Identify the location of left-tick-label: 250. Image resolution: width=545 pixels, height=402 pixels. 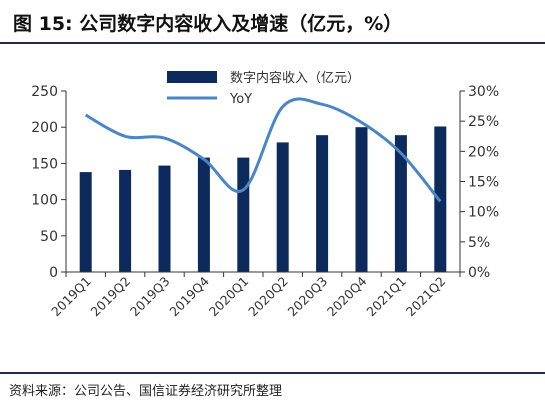
(44, 92).